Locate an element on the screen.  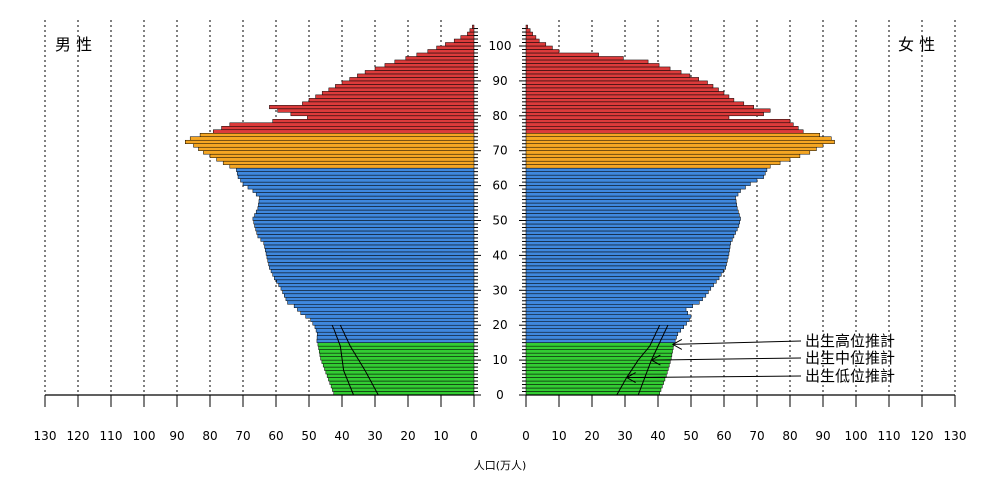
age-tick-label: 10 is located at coordinates (499, 360).